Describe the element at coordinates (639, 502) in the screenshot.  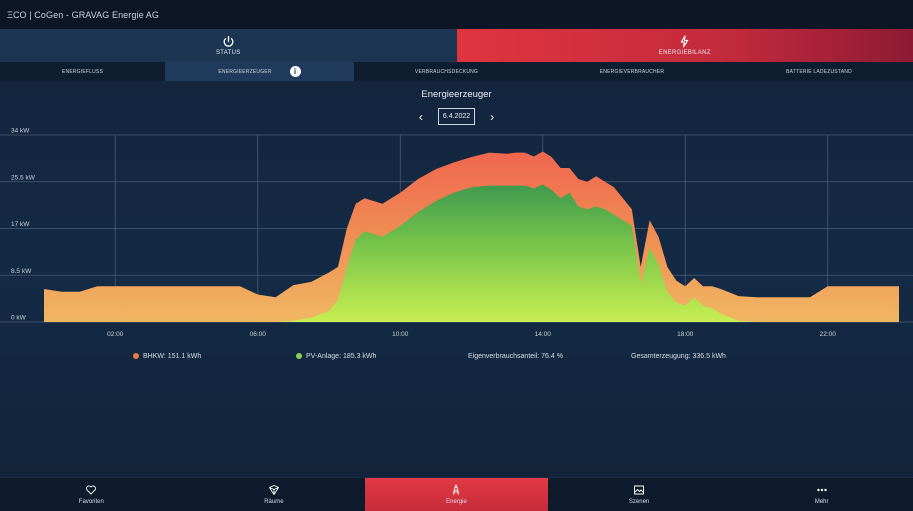
I see `nav-label: Szenen` at that location.